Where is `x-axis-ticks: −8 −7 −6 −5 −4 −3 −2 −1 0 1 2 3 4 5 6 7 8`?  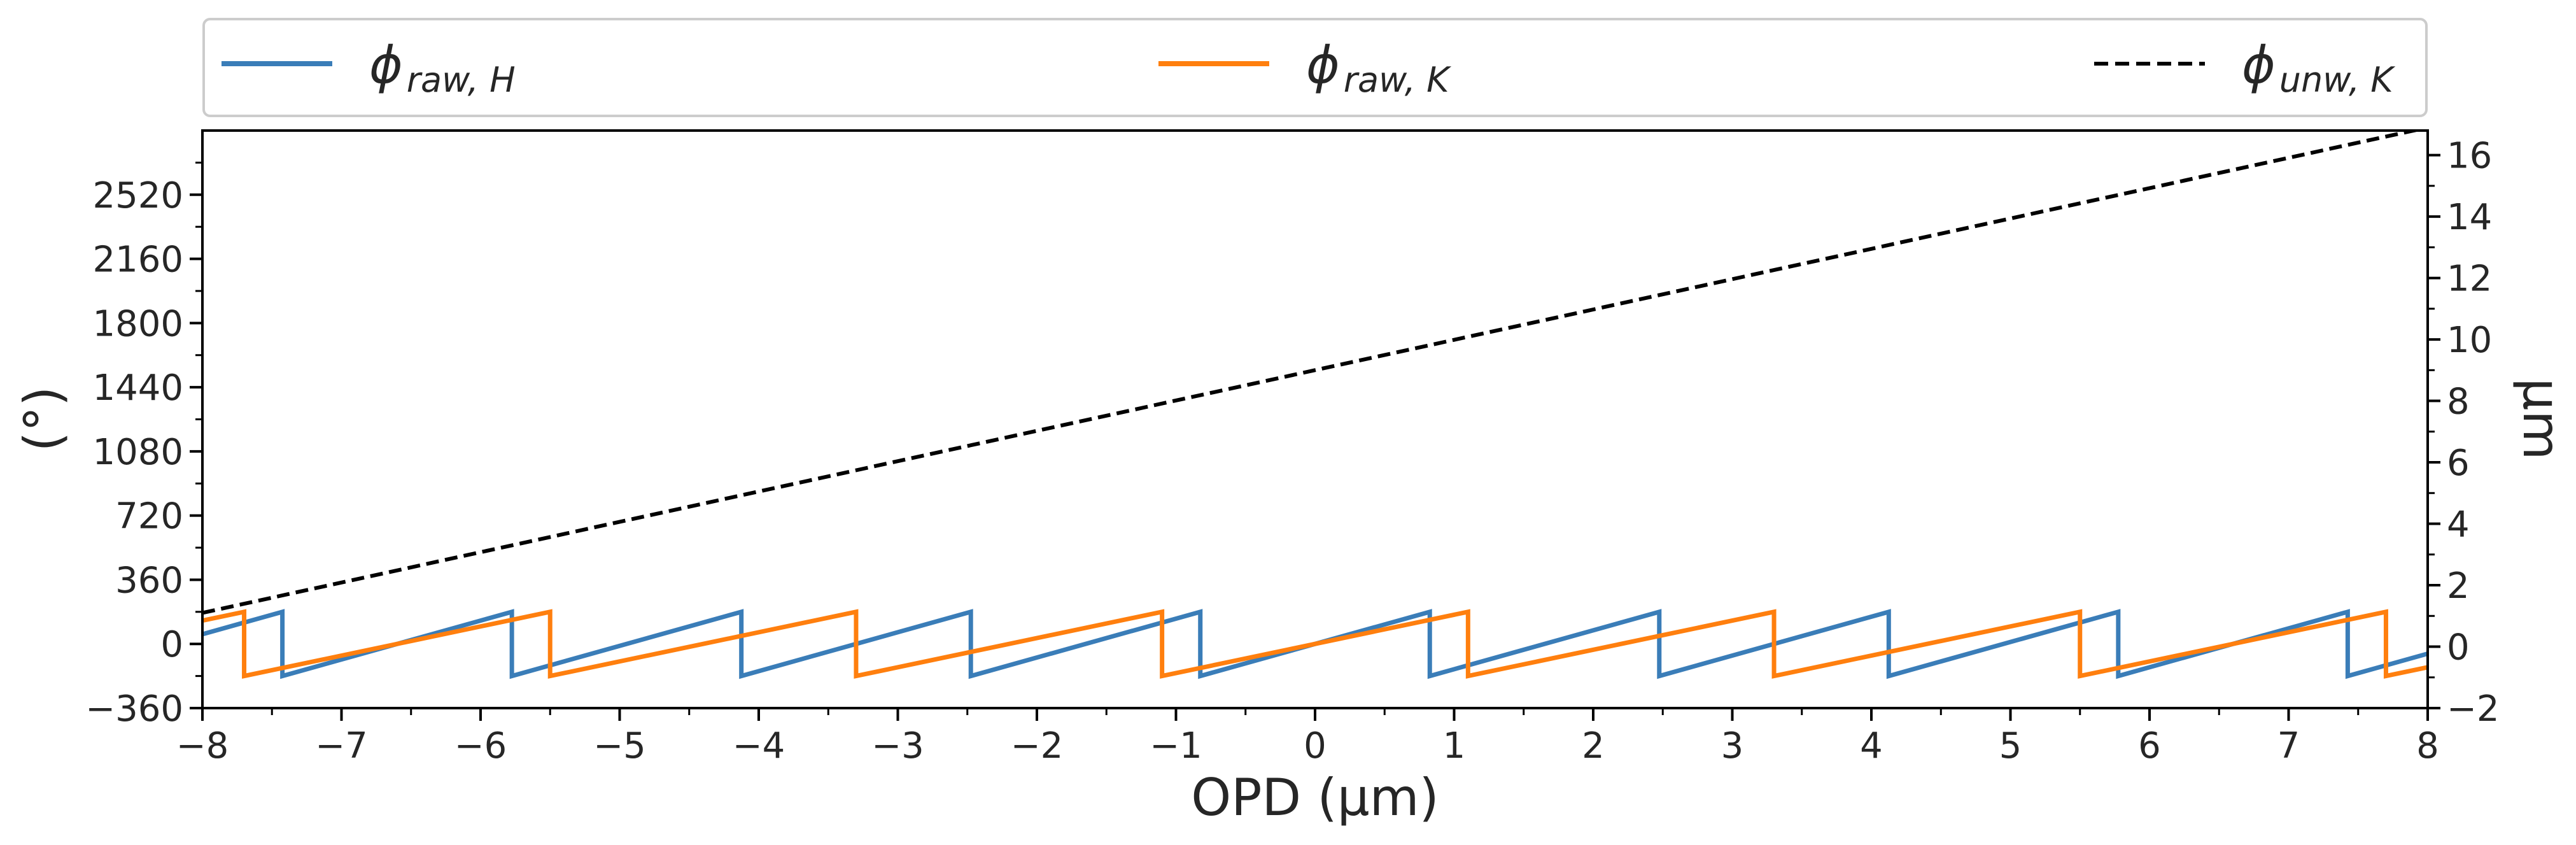
x-axis-ticks: −8 −7 −6 −5 −4 −3 −2 −1 0 1 2 3 4 5 6 7 8 is located at coordinates (1308, 737).